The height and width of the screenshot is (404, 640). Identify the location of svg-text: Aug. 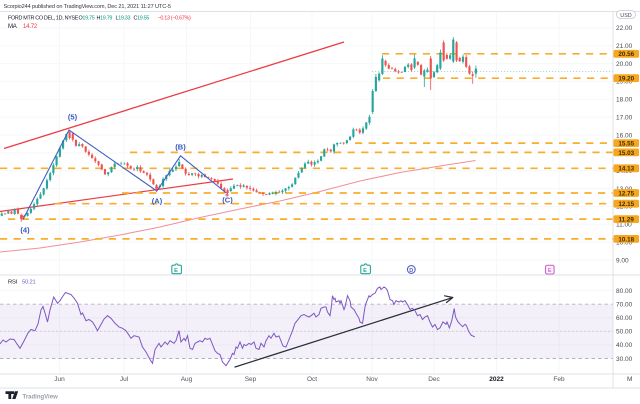
(187, 379).